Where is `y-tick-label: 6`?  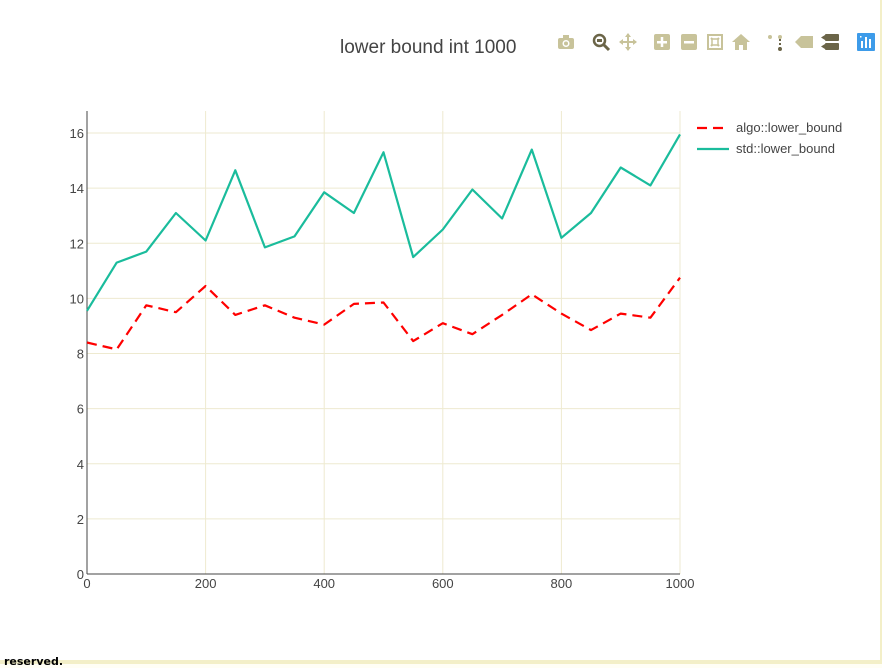 y-tick-label: 6 is located at coordinates (80, 409).